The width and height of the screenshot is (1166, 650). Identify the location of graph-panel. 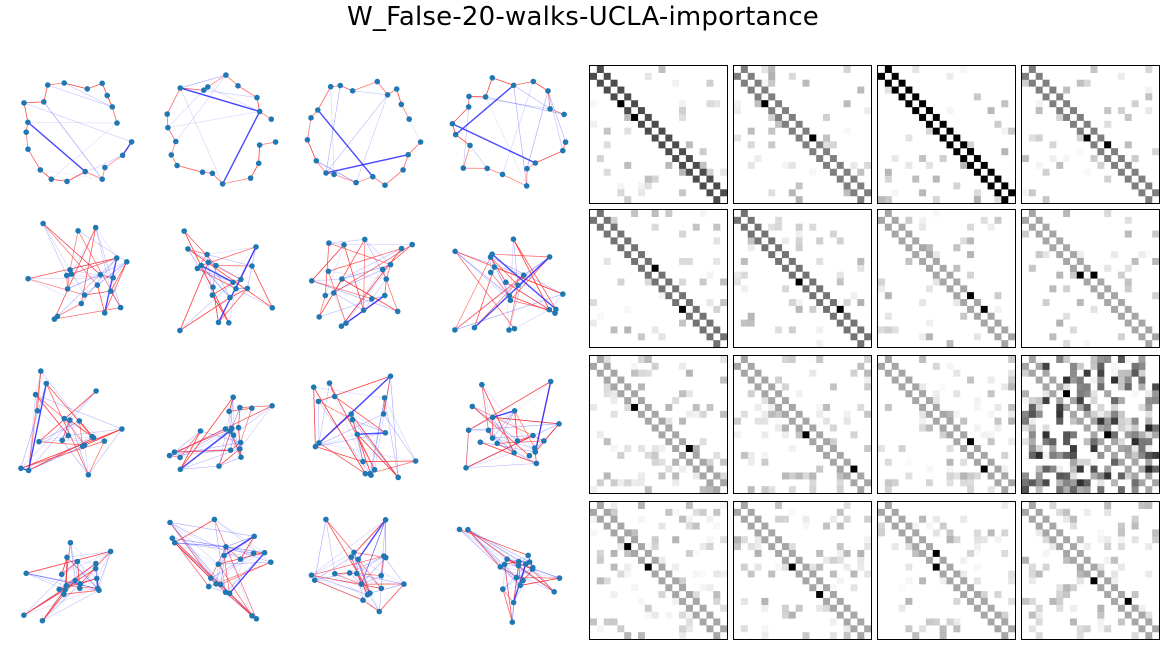
(509, 575).